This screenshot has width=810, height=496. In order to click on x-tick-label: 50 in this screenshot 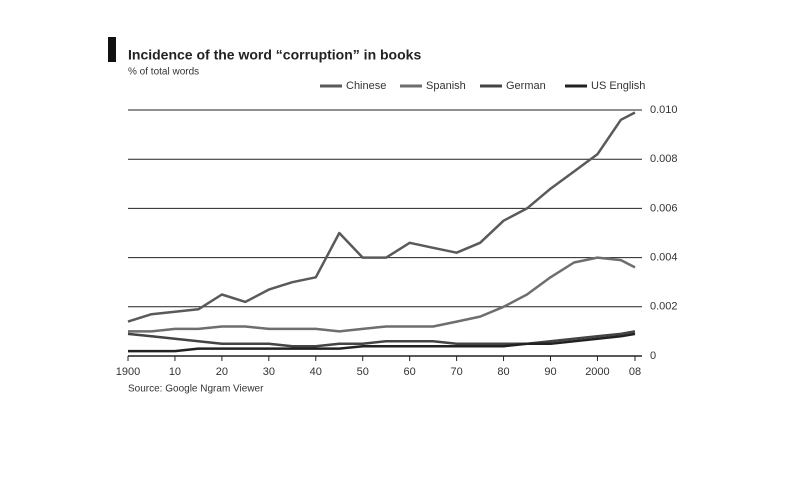, I will do `click(363, 372)`.